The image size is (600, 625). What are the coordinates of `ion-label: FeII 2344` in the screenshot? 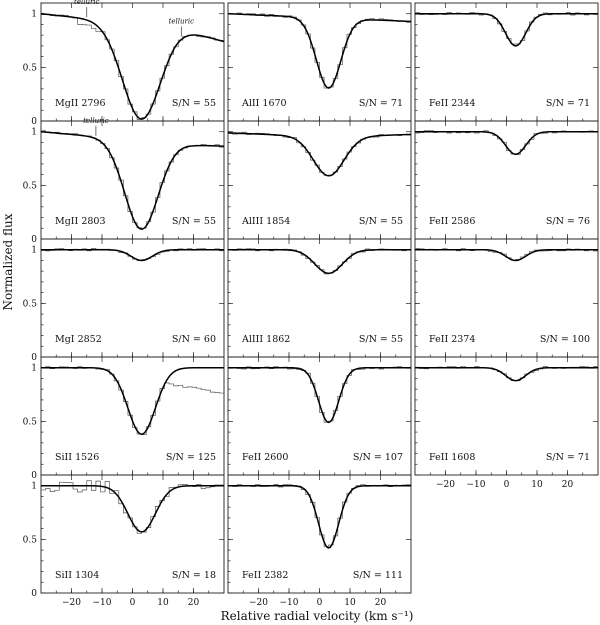 It's located at (452, 103).